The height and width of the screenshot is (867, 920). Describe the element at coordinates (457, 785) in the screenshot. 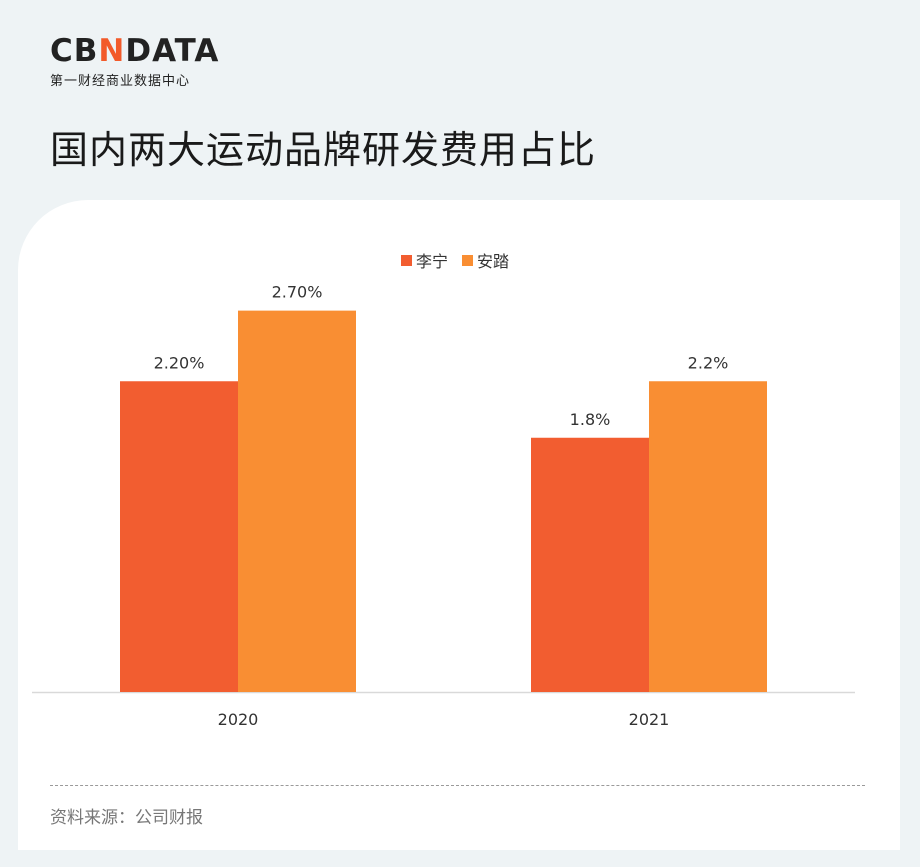

I see `footer-divider` at that location.